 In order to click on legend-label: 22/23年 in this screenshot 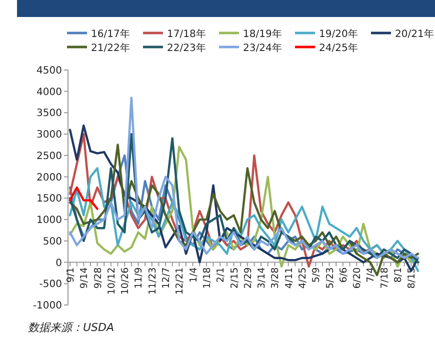, I will do `click(186, 48)`.